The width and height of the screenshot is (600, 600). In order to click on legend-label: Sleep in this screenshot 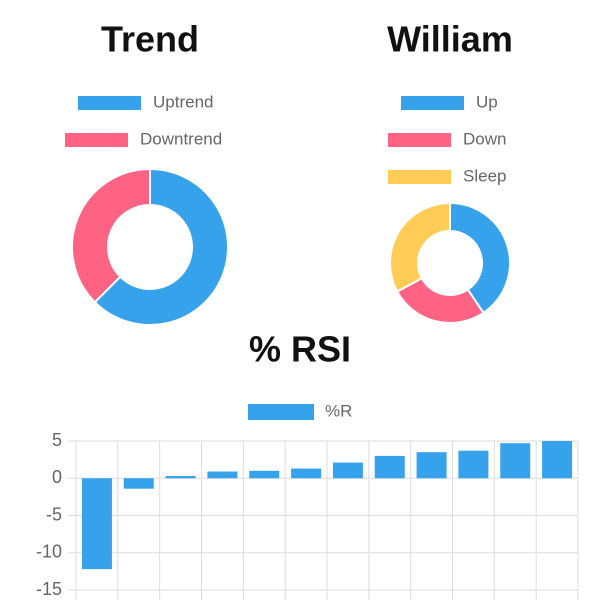, I will do `click(484, 175)`.